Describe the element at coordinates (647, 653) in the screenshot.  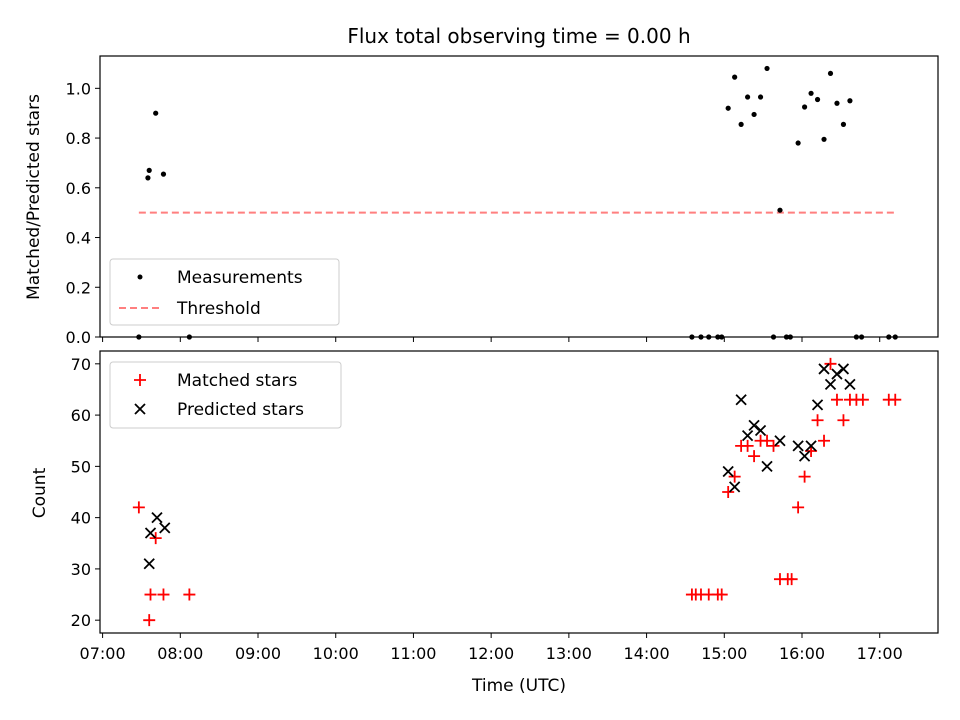
I see `x-tick-label: 14:00` at that location.